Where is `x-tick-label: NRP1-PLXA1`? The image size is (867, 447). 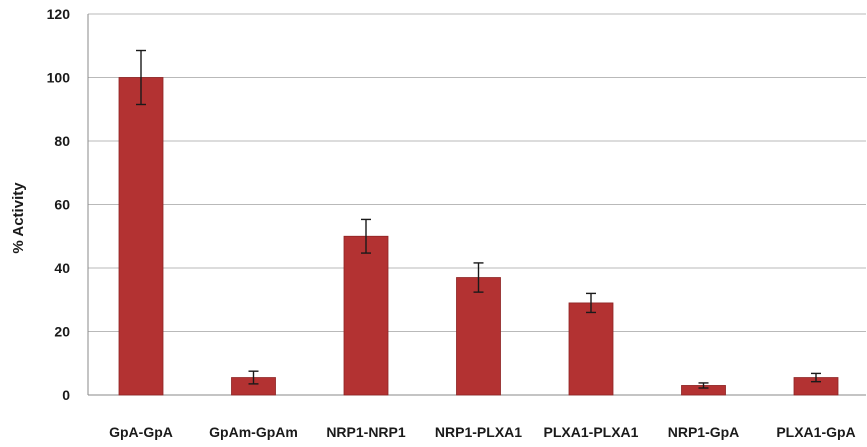 x-tick-label: NRP1-PLXA1 is located at coordinates (478, 432).